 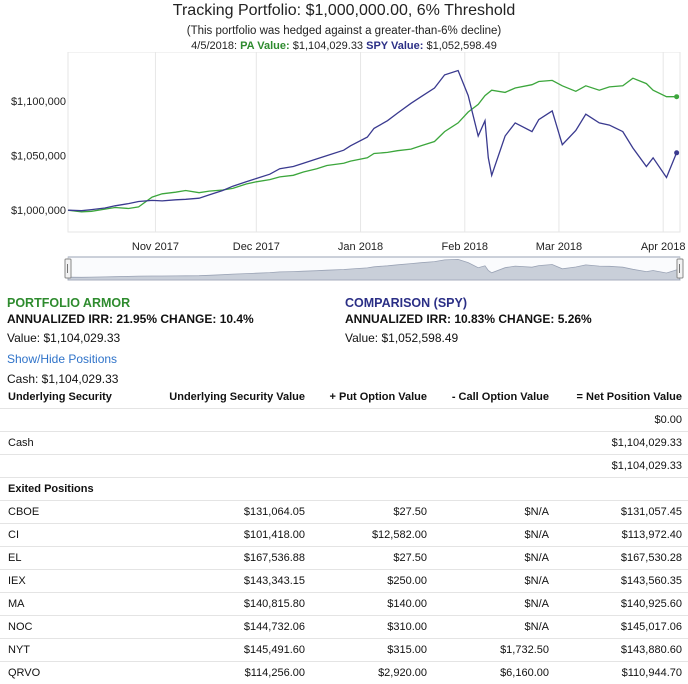 What do you see at coordinates (227, 512) in the screenshot?
I see `table-cell: $131,064.05` at bounding box center [227, 512].